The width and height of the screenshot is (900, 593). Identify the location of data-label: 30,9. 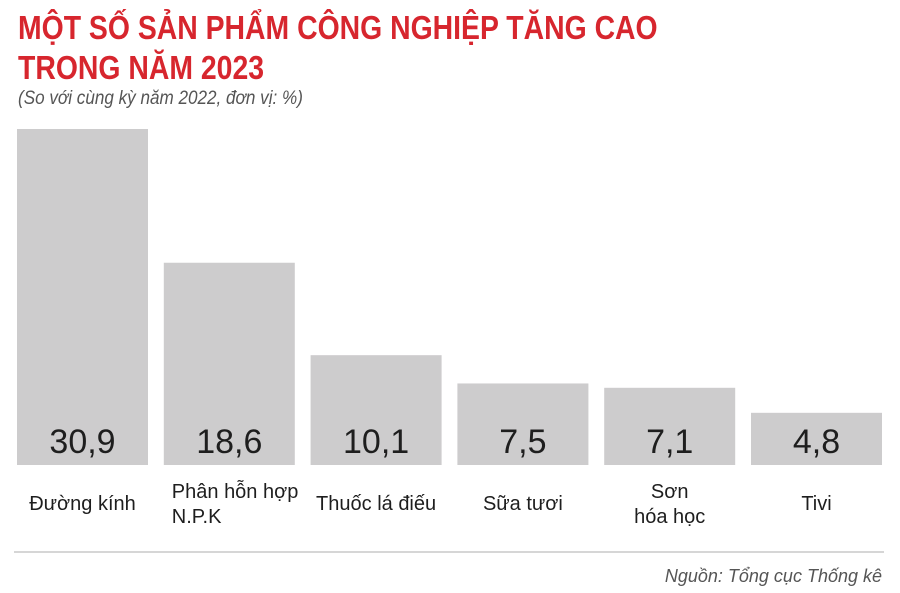
(82, 442).